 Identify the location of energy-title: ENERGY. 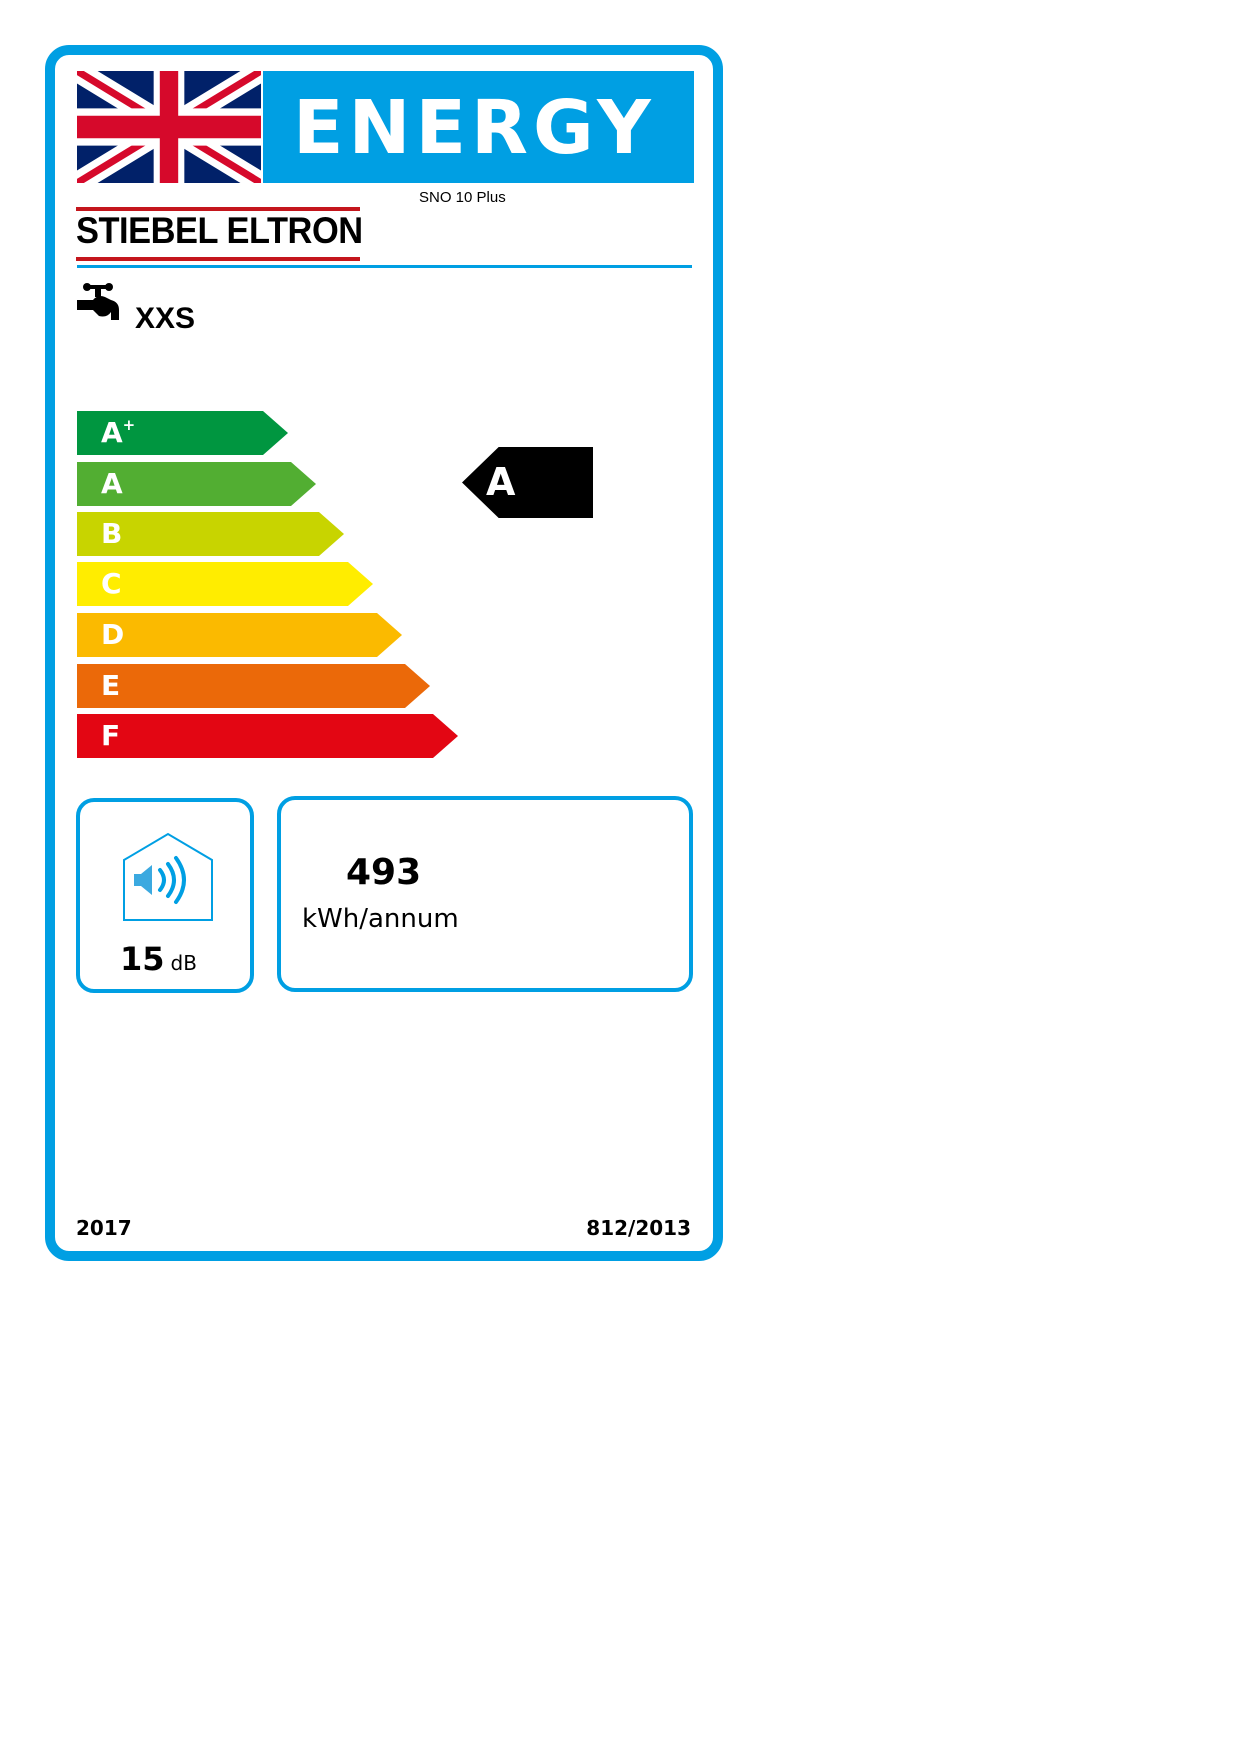
(474, 128).